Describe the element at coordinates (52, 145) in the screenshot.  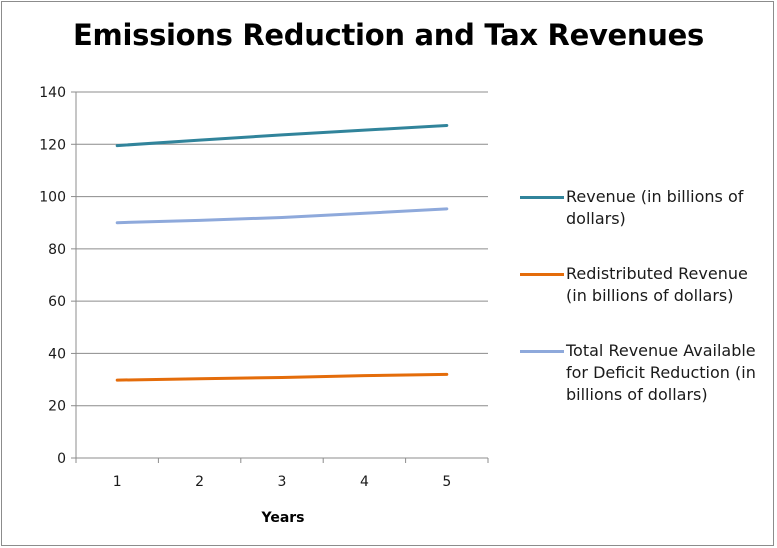
I see `y-tick-label-120: 120` at that location.